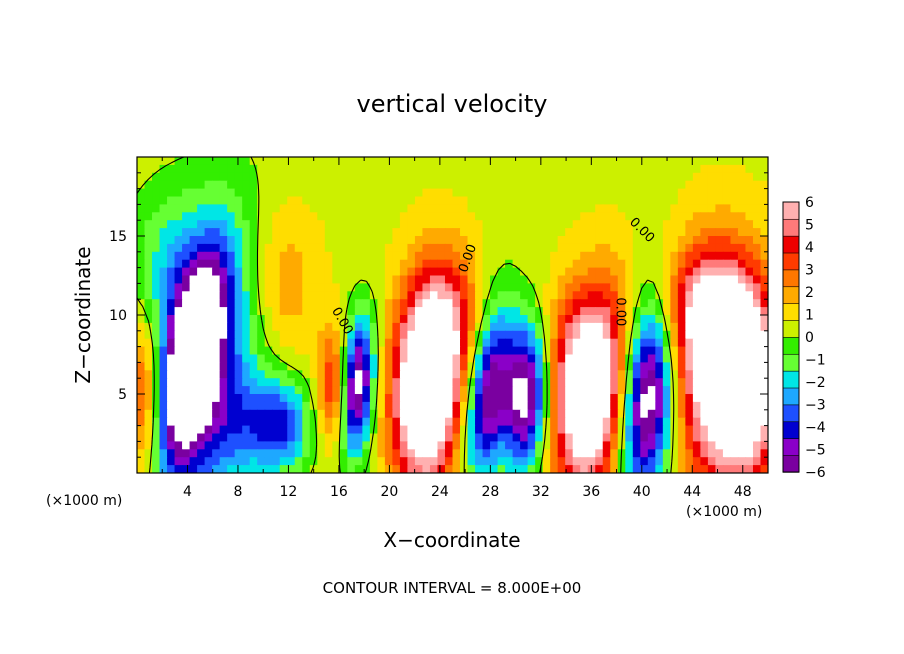  I want to click on colorbar-swatch, so click(791, 446).